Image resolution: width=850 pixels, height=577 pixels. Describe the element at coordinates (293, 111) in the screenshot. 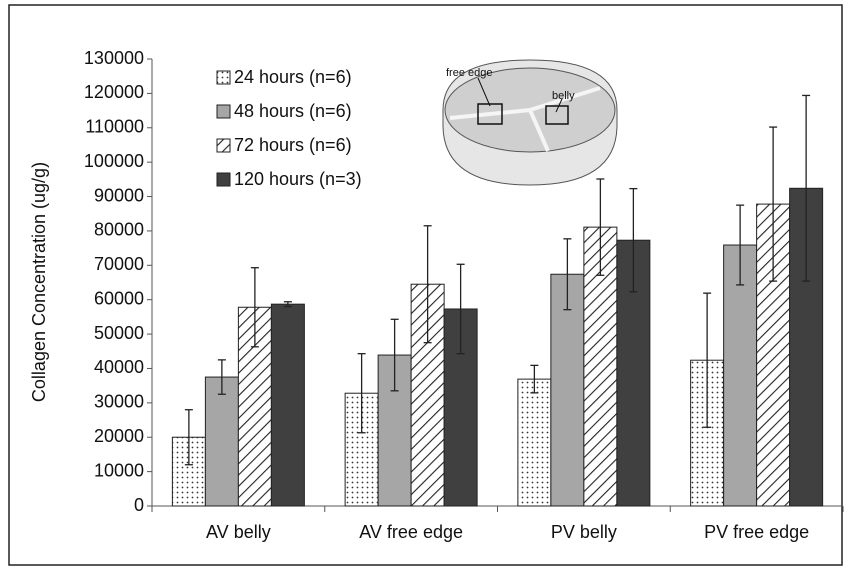

I see `legend-label: 48 hours (n=6)` at that location.